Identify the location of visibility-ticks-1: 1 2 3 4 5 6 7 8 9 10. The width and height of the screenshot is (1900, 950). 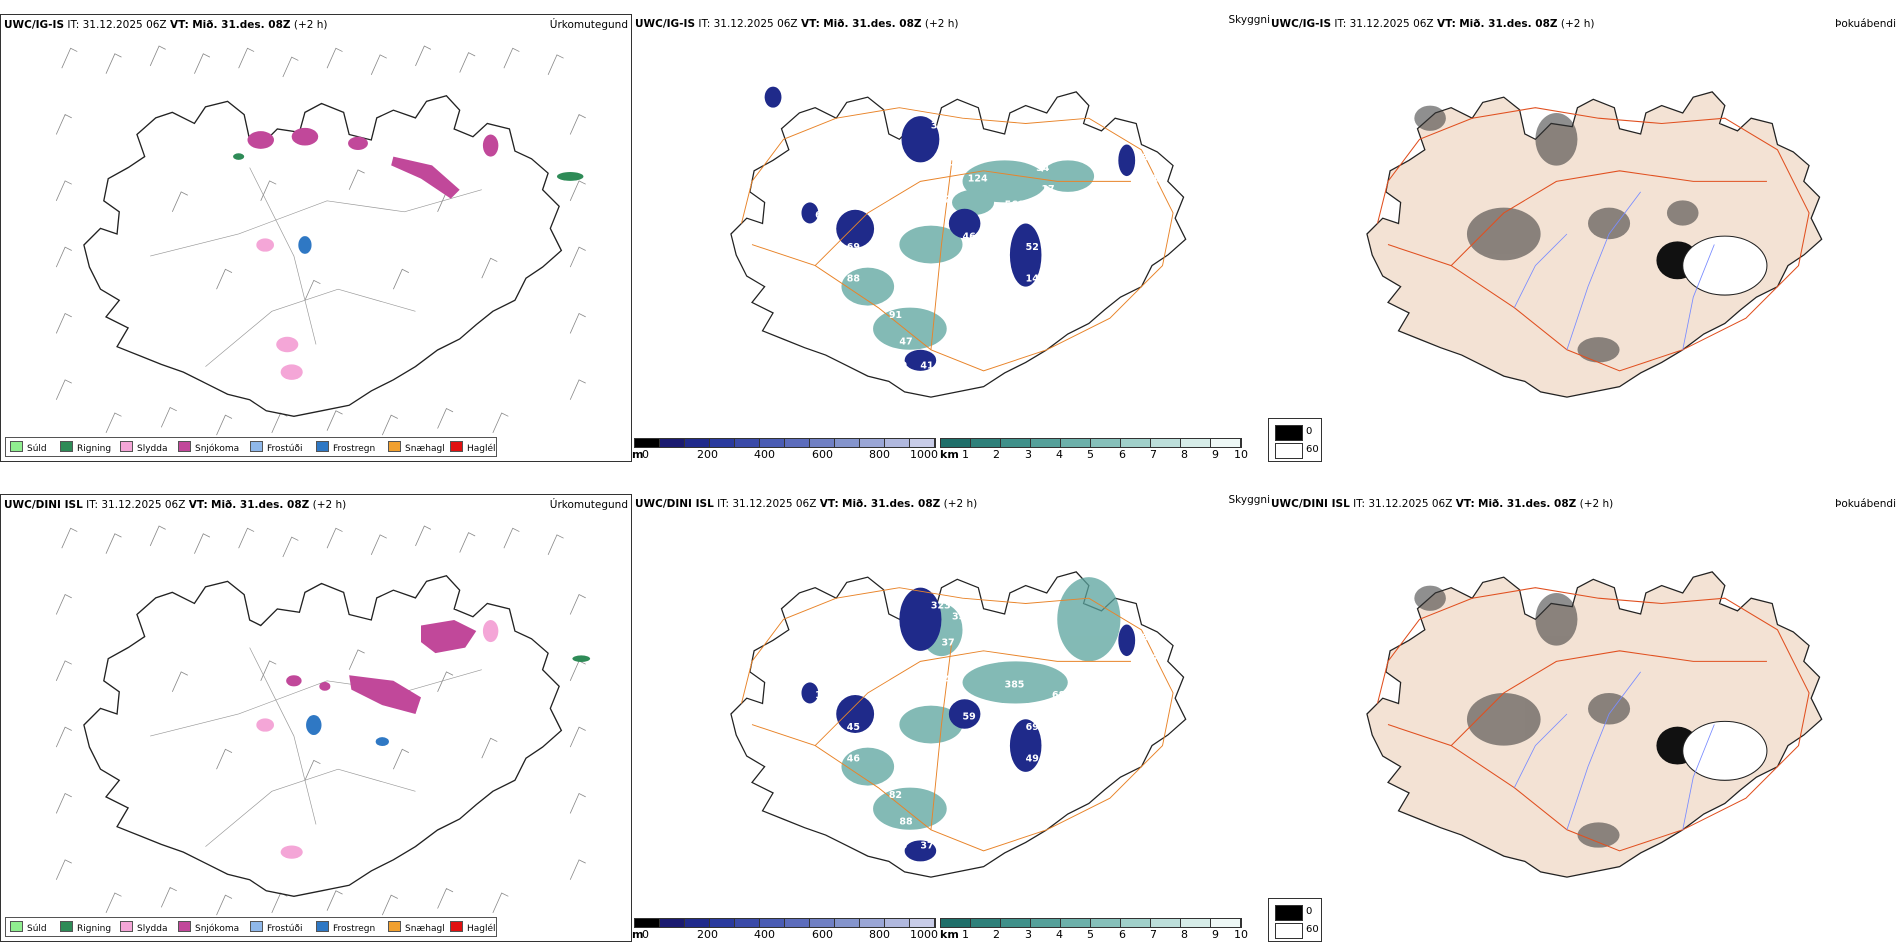
(1105, 454).